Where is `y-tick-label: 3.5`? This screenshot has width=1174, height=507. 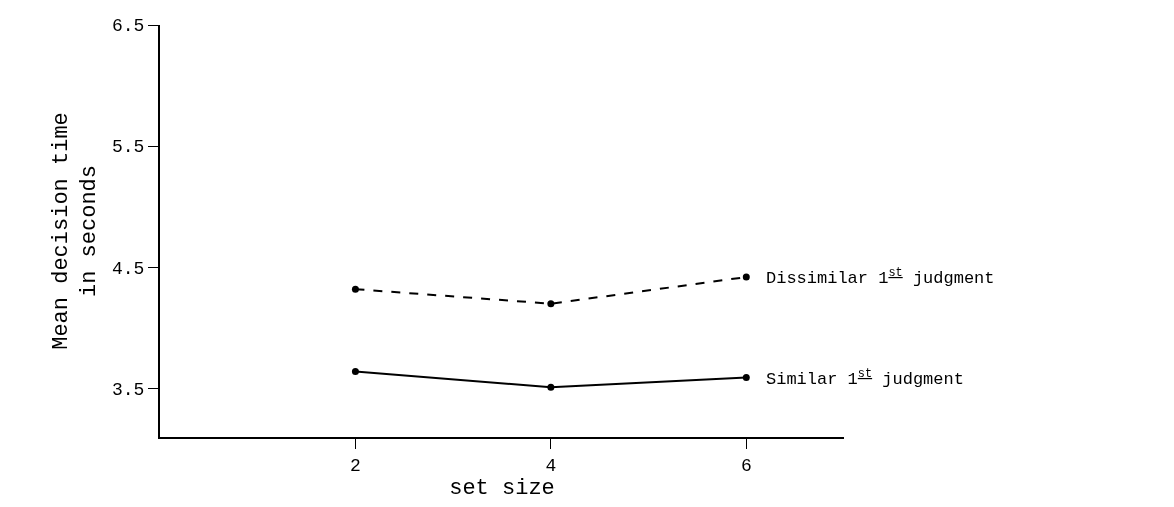 y-tick-label: 3.5 is located at coordinates (128, 389).